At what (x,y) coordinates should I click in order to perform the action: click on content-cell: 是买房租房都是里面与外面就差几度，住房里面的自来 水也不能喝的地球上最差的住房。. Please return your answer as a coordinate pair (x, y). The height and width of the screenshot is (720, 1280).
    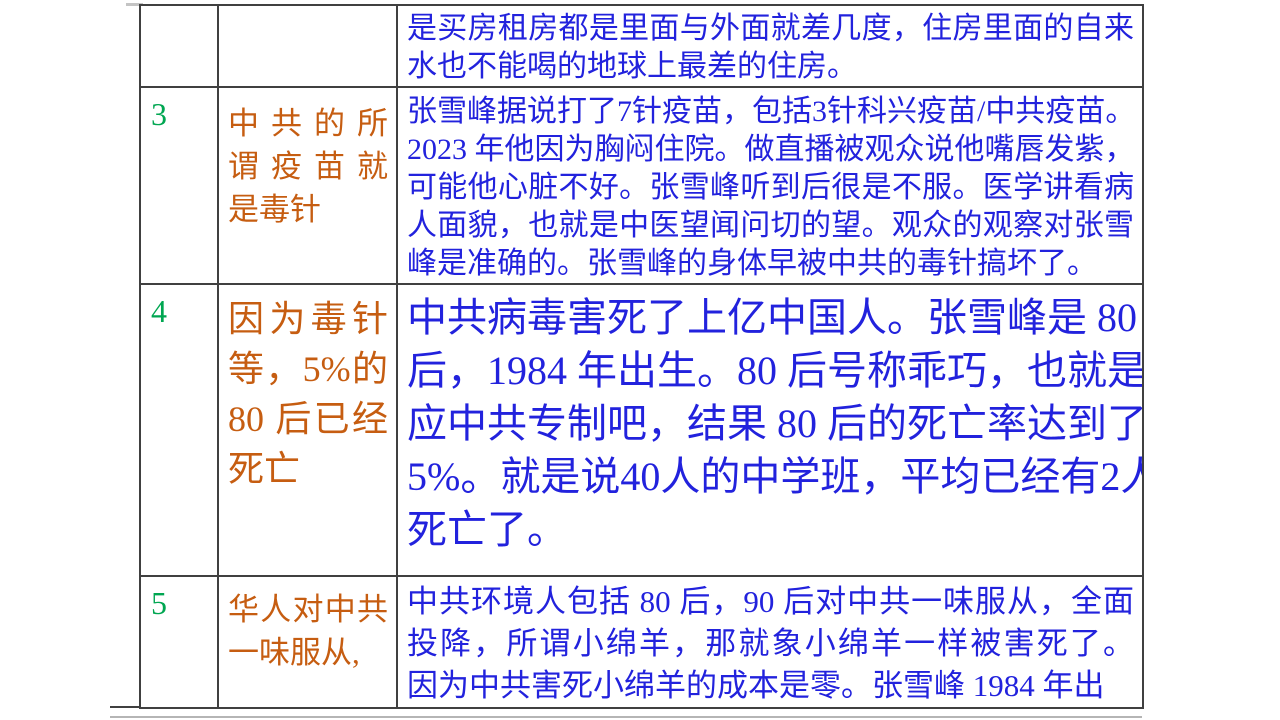
    Looking at the image, I should click on (770, 46).